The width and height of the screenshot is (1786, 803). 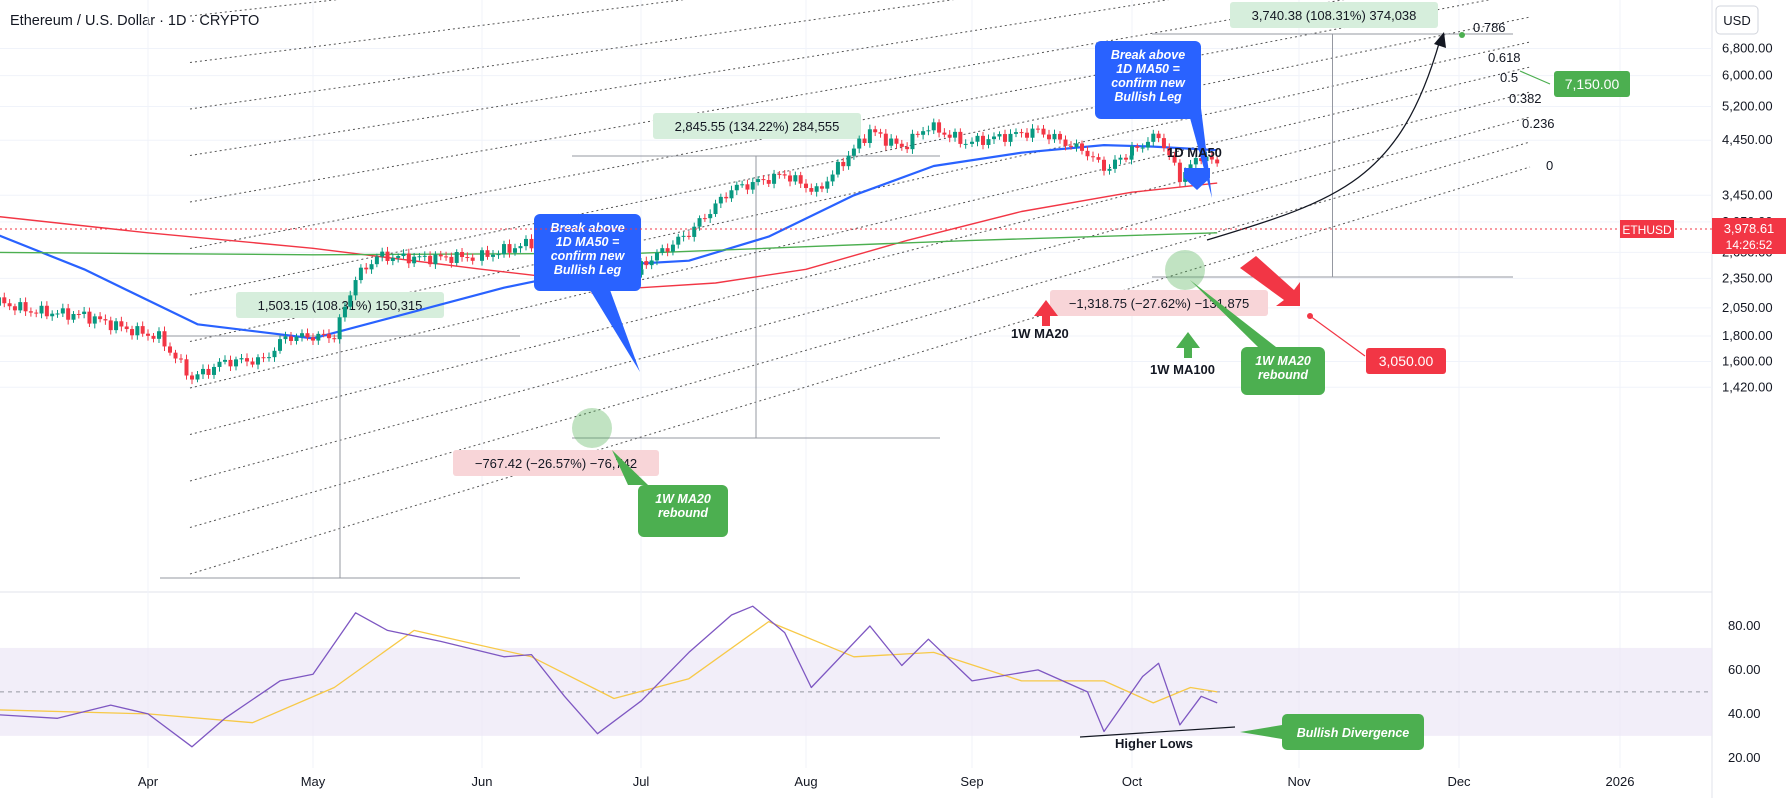 I want to click on price-tick: 2,350.00, so click(x=1747, y=277).